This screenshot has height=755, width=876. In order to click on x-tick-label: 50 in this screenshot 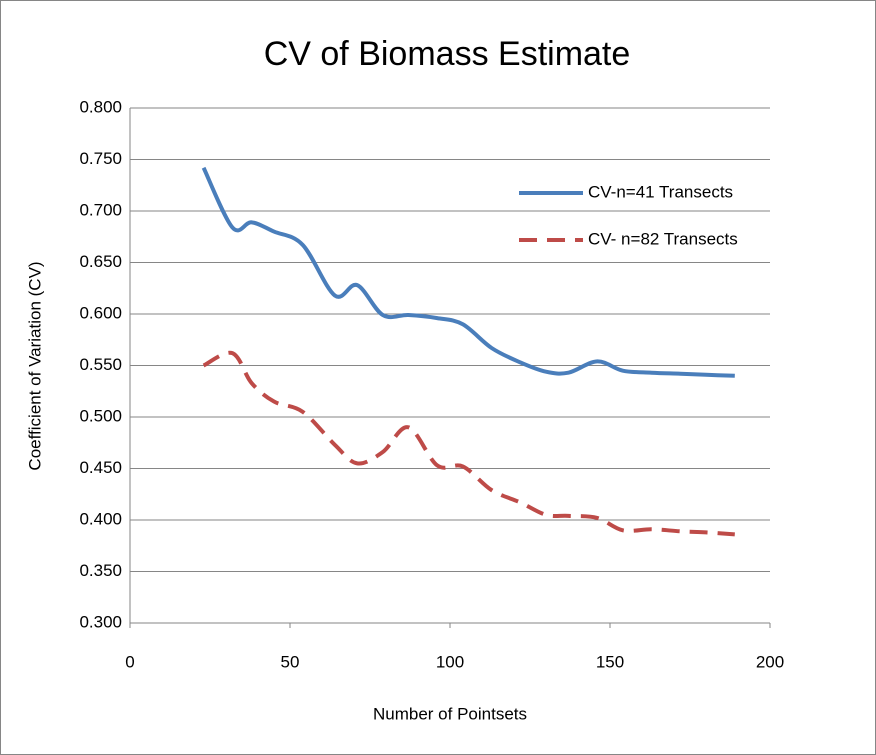, I will do `click(290, 661)`.